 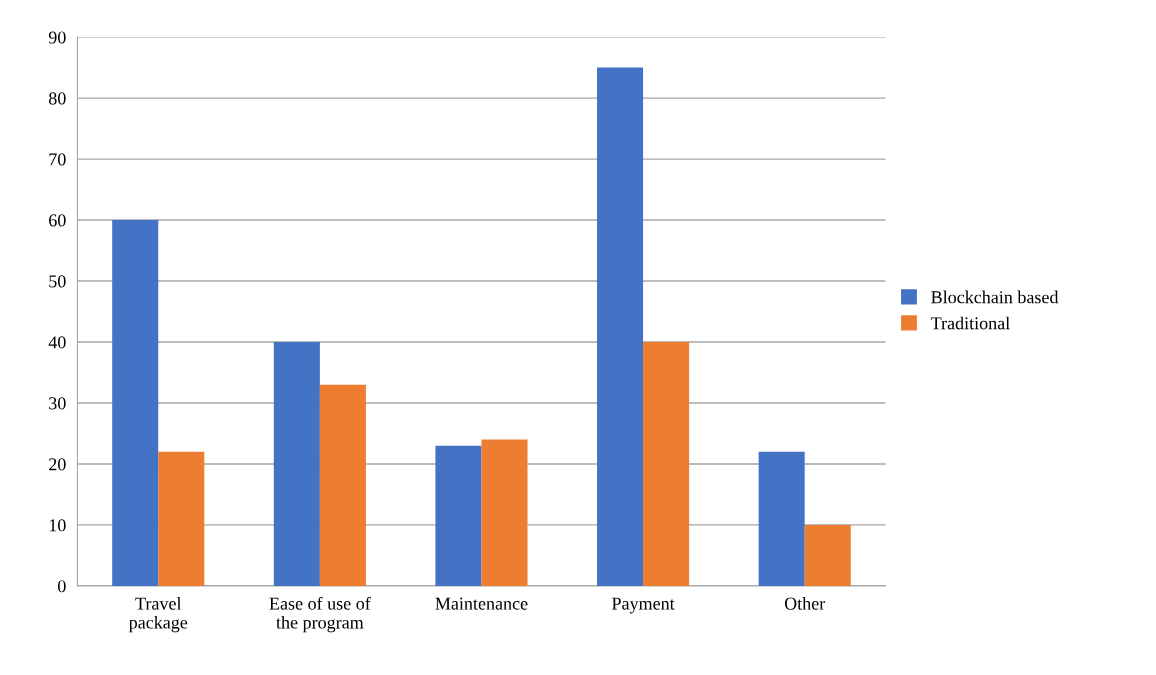 I want to click on y-tick-label: 90, so click(x=57, y=37).